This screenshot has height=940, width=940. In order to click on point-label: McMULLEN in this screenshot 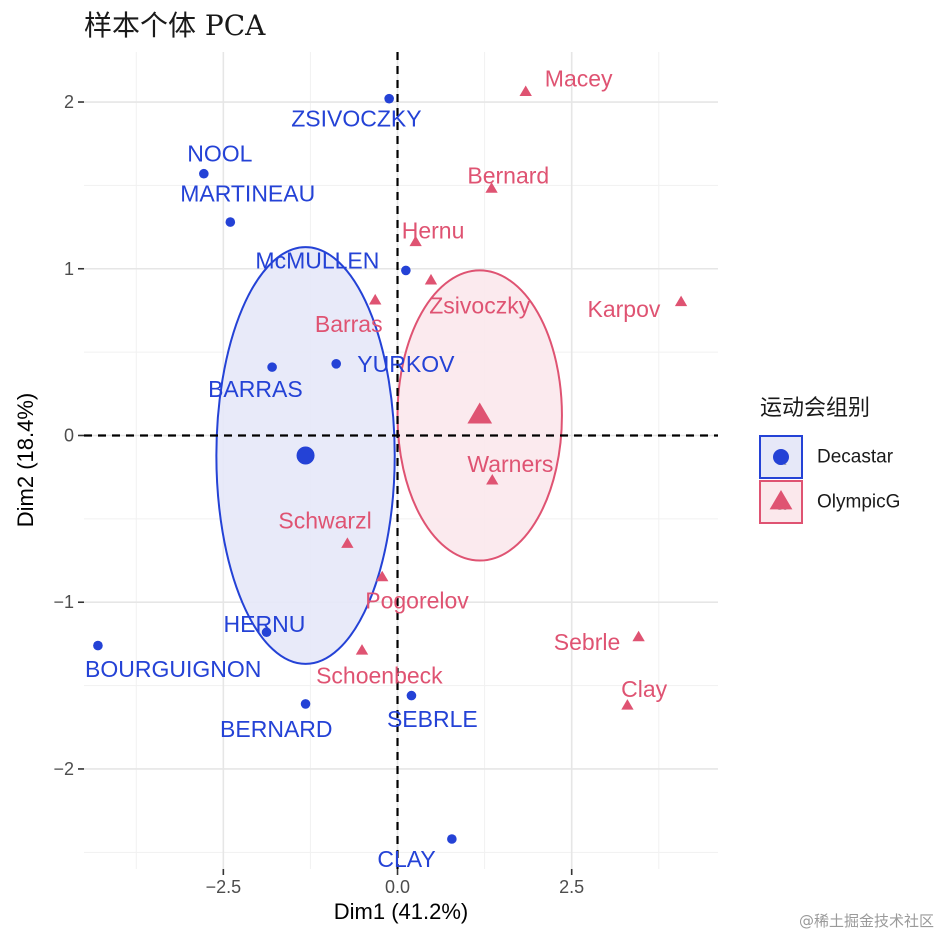, I will do `click(317, 260)`.